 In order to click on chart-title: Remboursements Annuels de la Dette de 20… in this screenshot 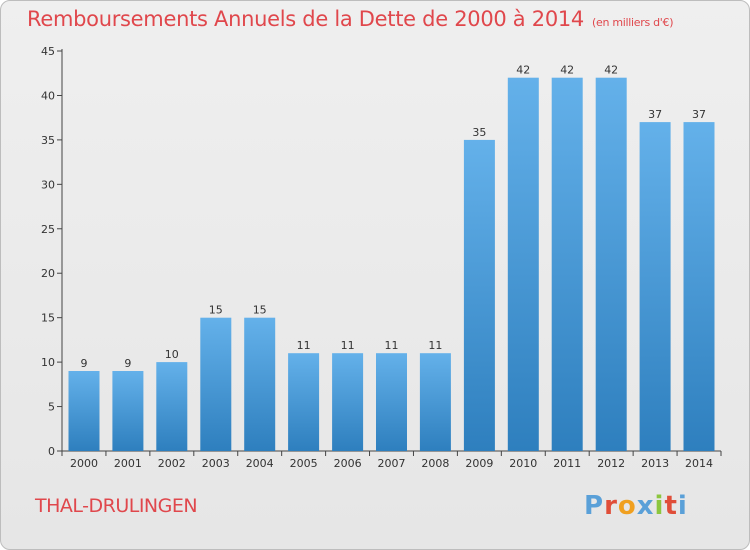, I will do `click(350, 19)`.